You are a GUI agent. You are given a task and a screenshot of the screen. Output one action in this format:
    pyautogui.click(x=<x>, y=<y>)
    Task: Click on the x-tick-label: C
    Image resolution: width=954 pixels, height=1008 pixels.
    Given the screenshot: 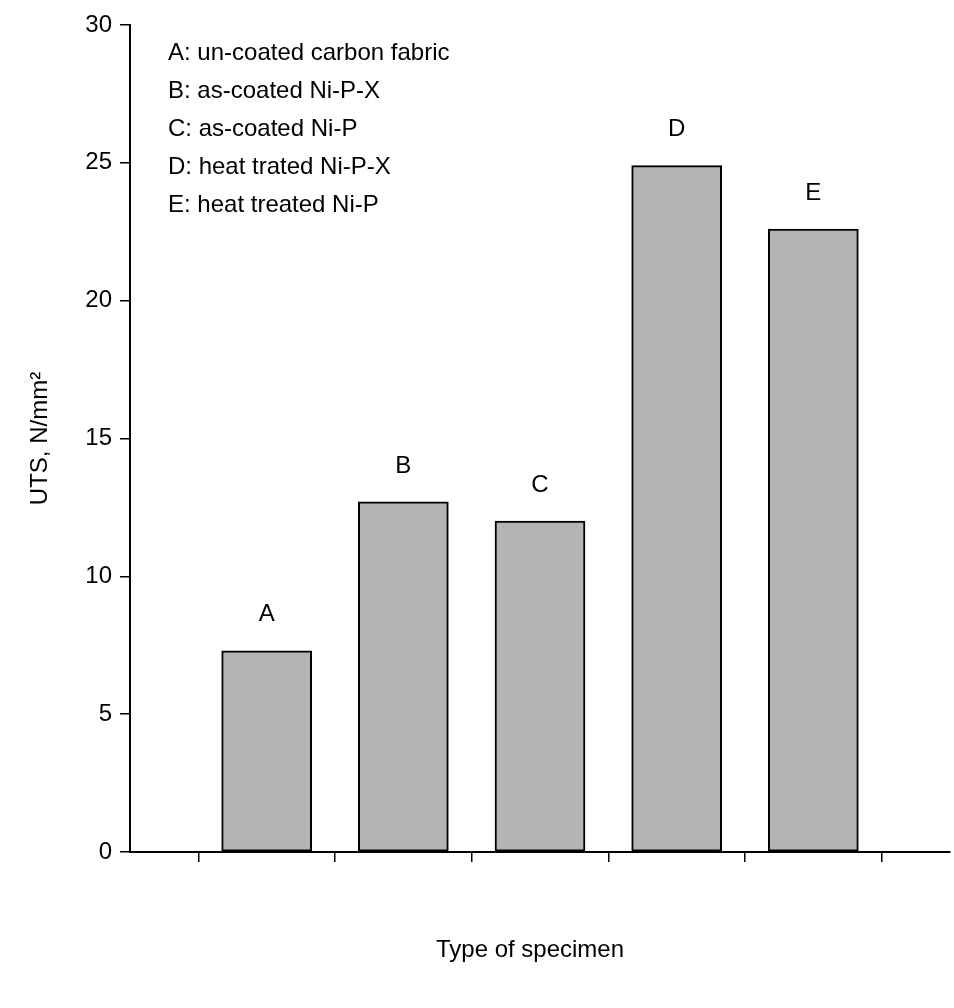 What is the action you would take?
    pyautogui.click(x=540, y=483)
    